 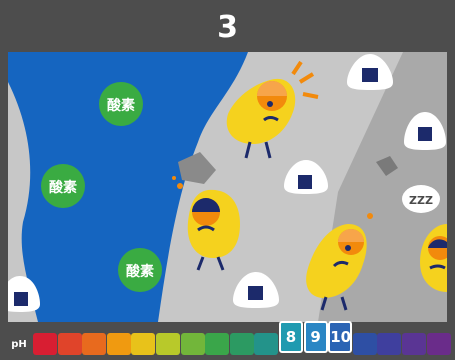 I want to click on sleep-text: ZZZ, so click(x=421, y=200).